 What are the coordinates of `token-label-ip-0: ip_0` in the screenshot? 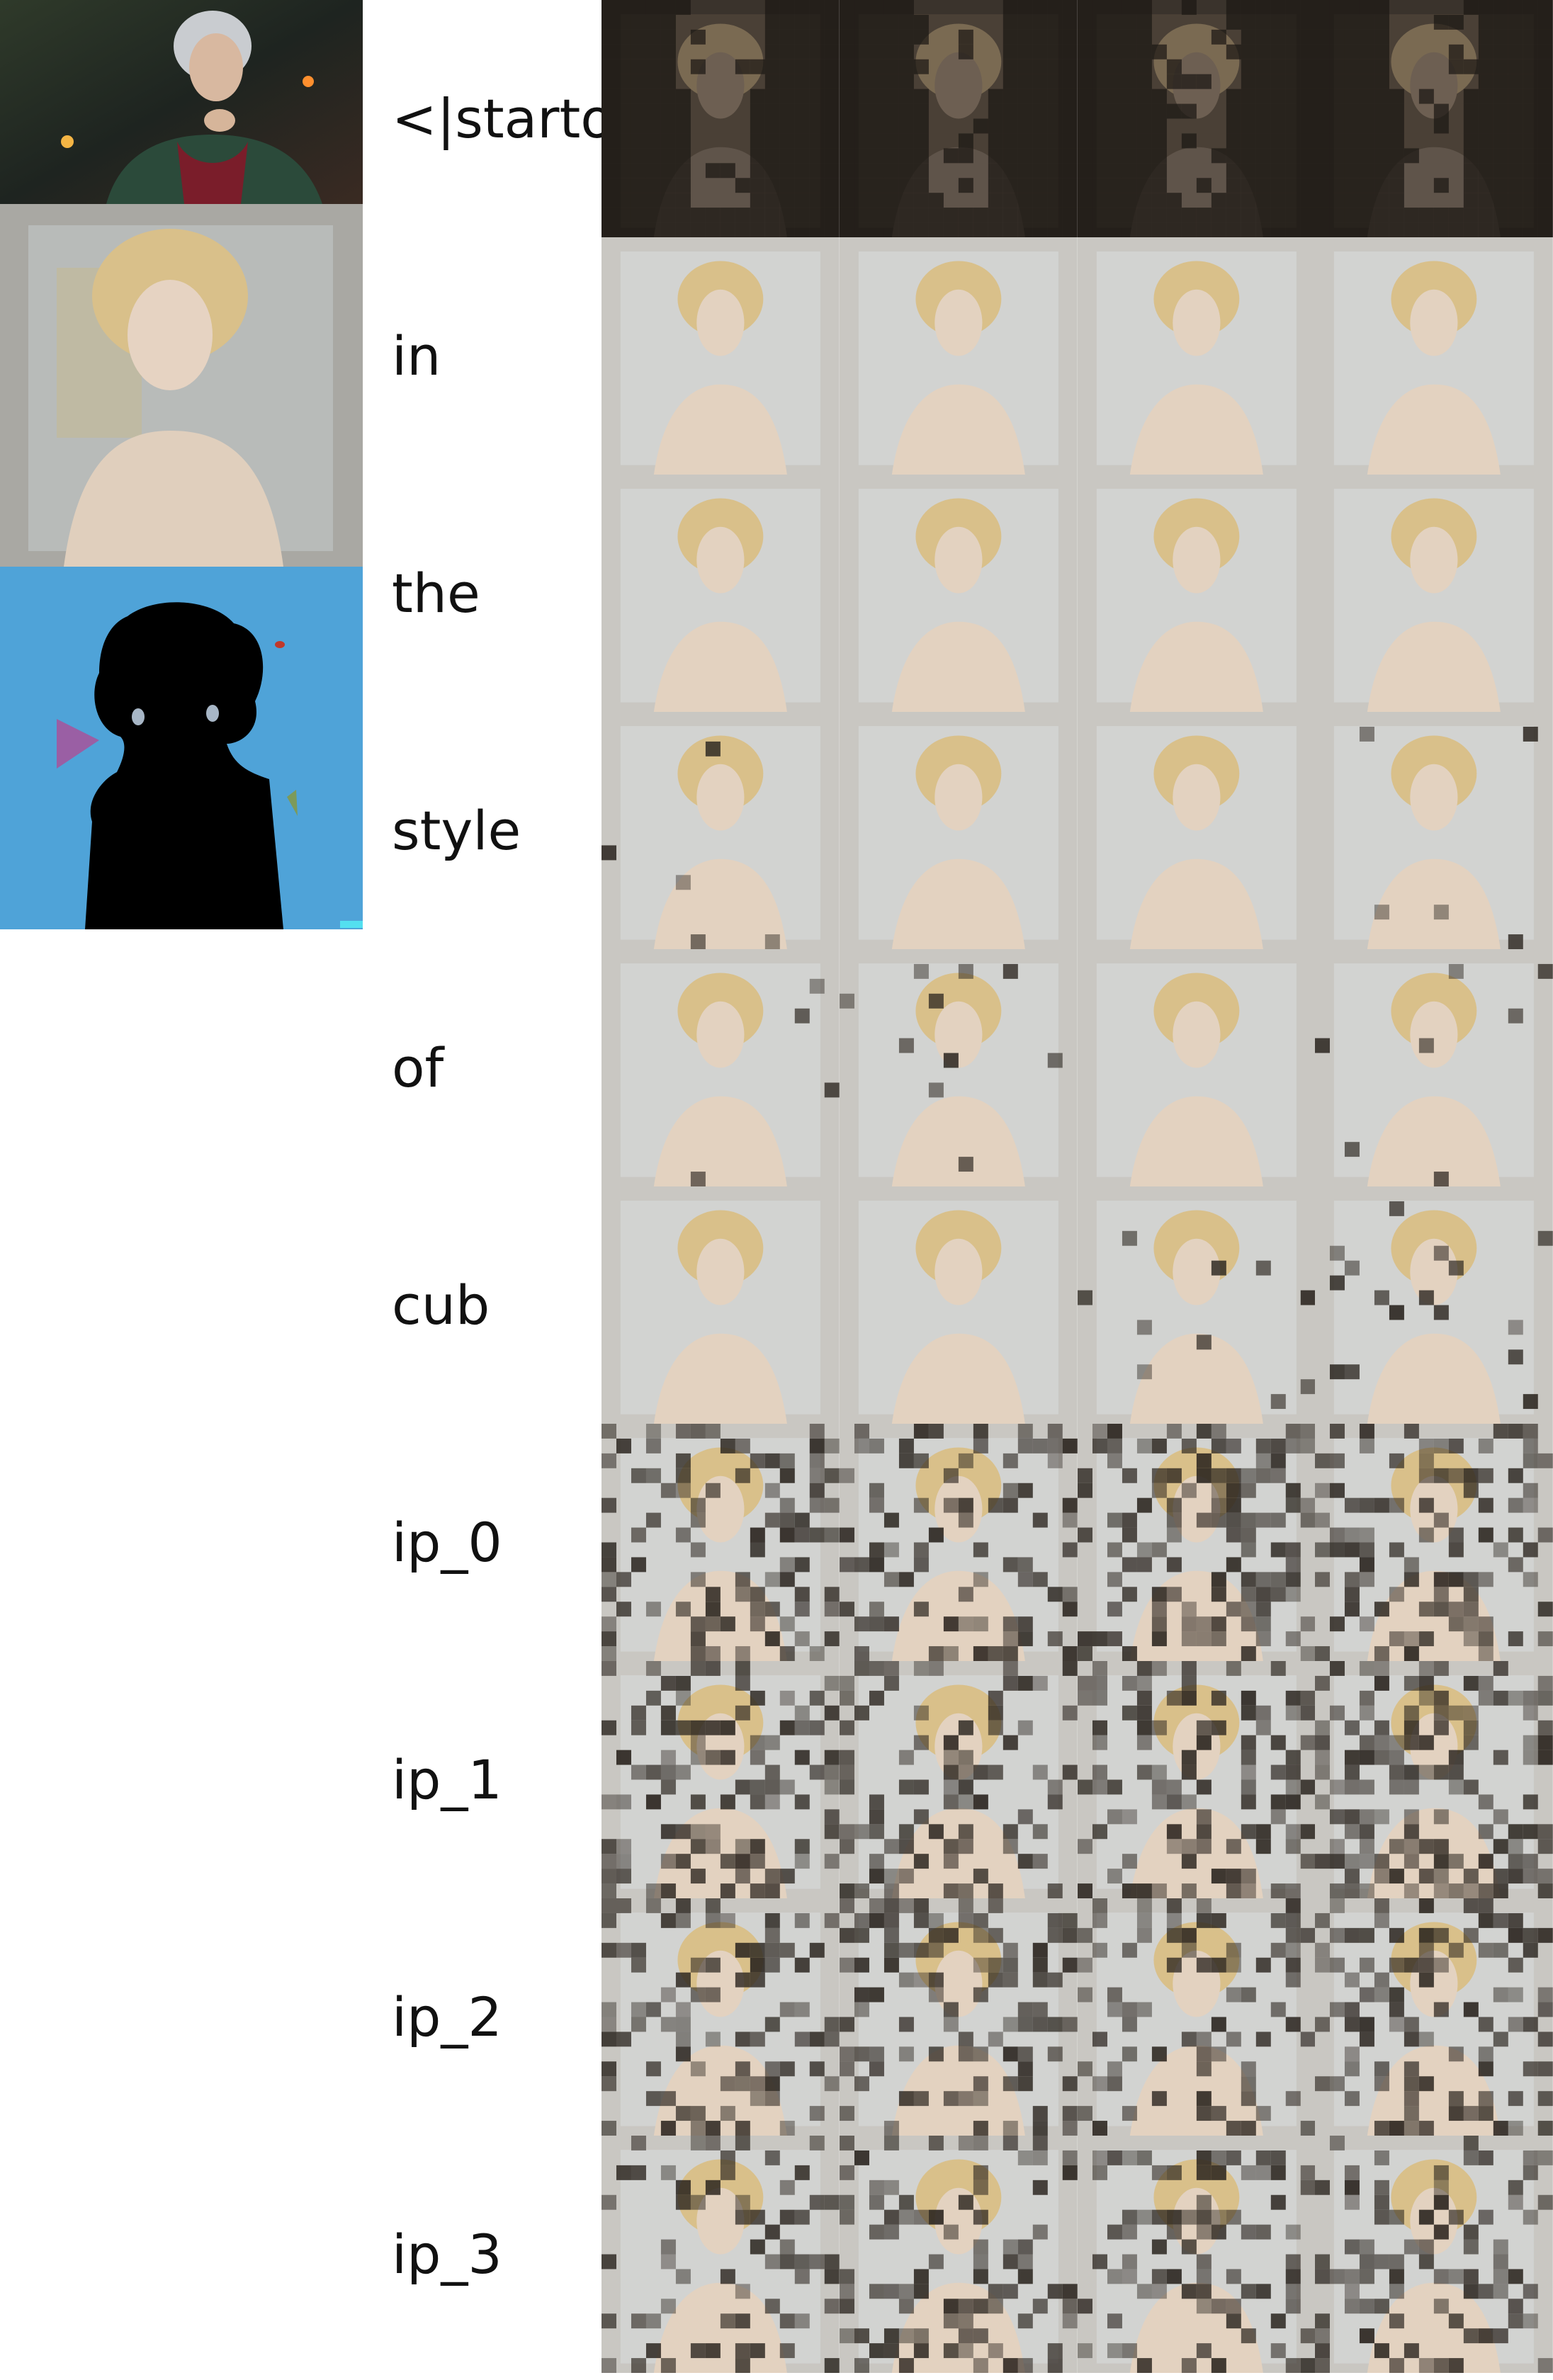 It's located at (447, 1543).